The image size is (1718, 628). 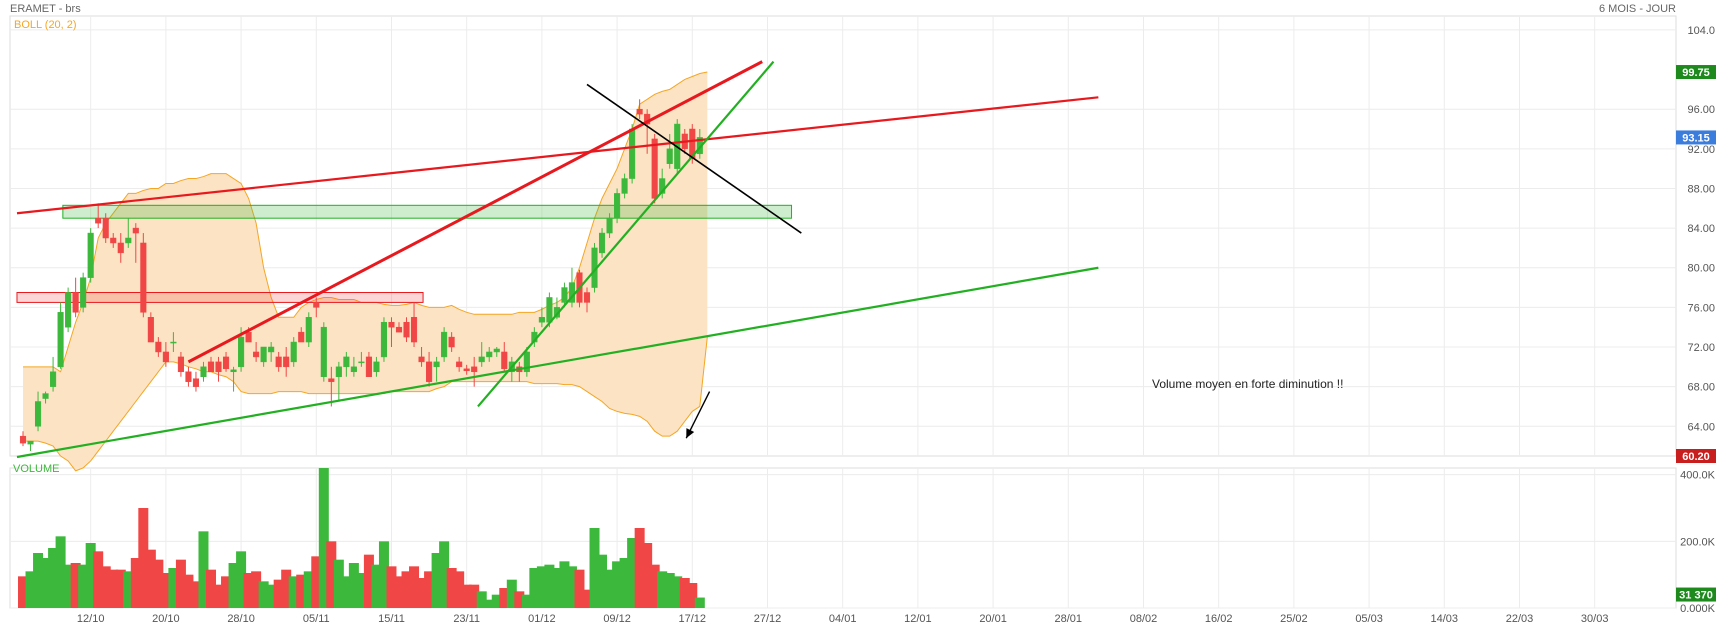 I want to click on date-tick-label: 09/12, so click(x=617, y=619).